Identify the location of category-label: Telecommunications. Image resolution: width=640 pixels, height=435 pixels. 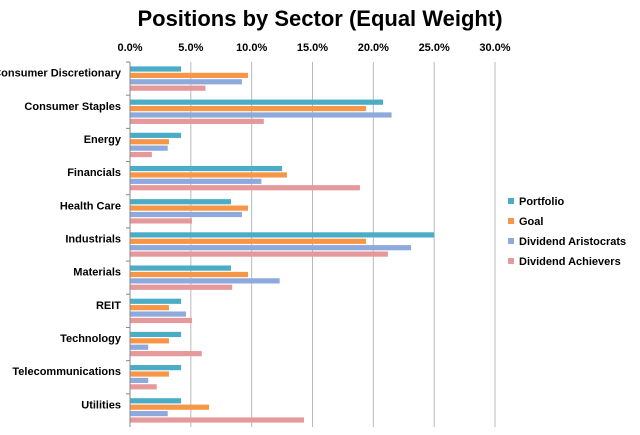
(66, 372).